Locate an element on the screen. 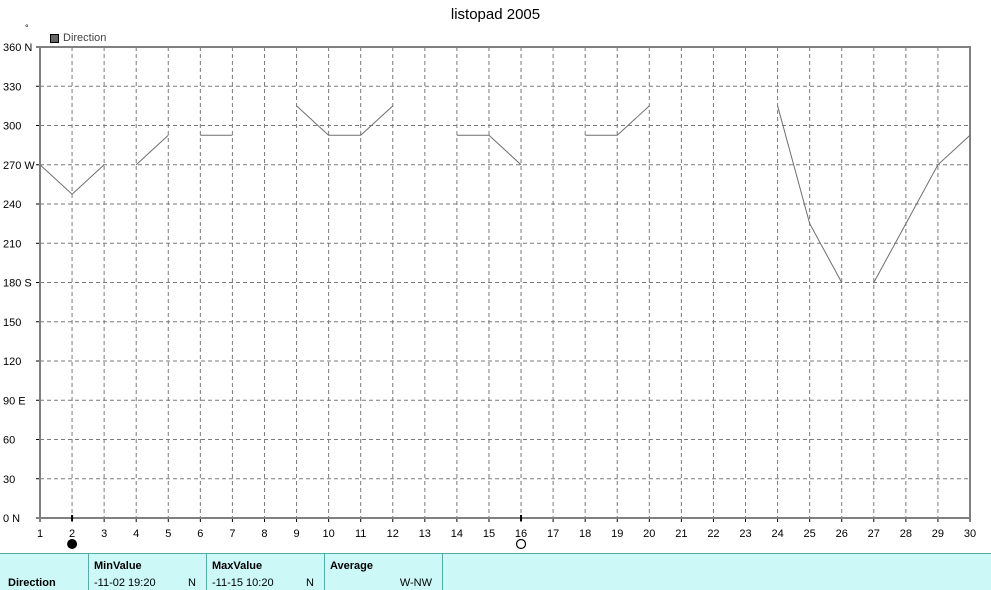  x-tick-label: 20 is located at coordinates (649, 534).